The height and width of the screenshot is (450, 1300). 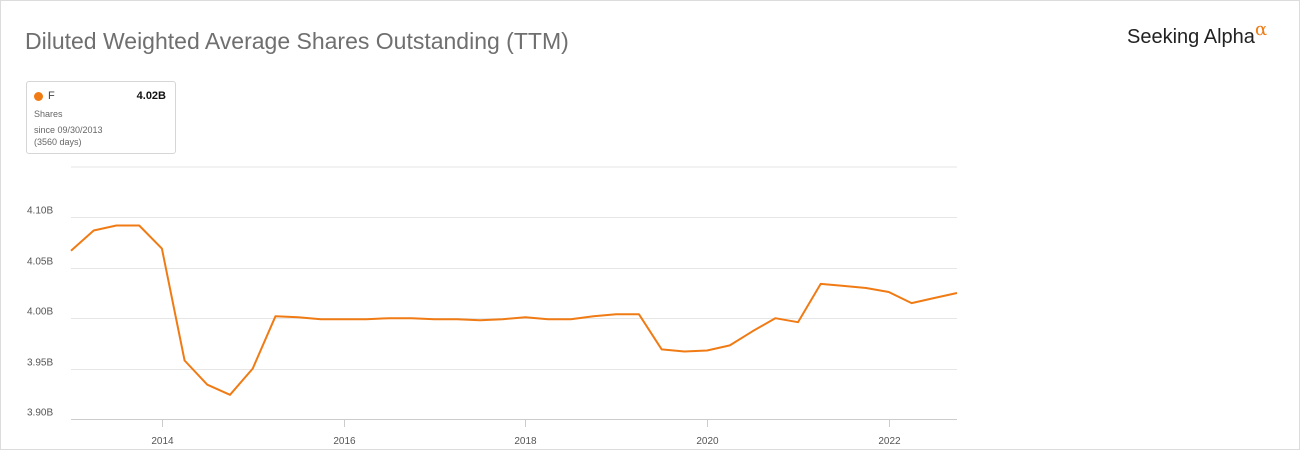 What do you see at coordinates (68, 130) in the screenshot?
I see `legend-since-date: since 09/30/2013` at bounding box center [68, 130].